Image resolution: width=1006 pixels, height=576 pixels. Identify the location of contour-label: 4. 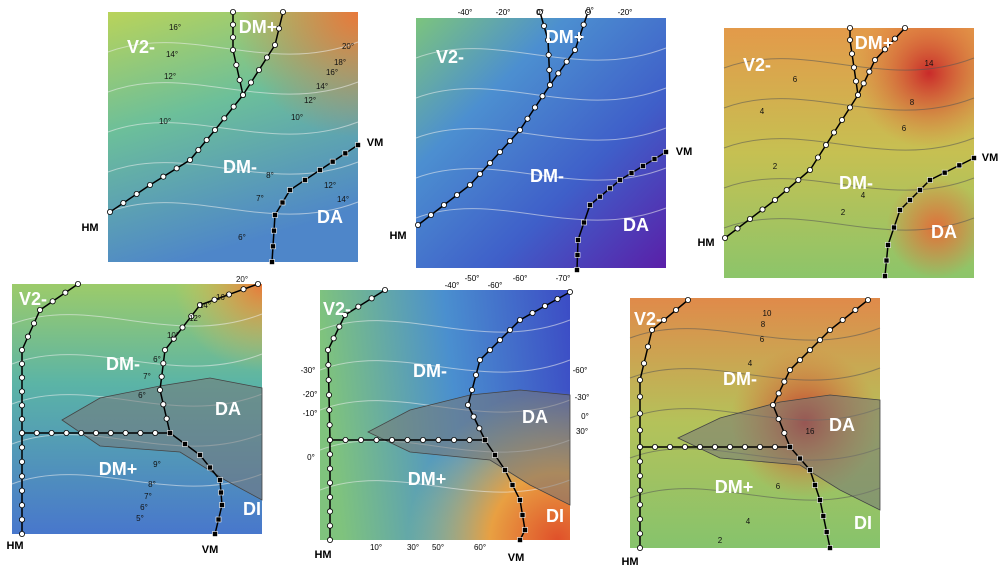
(762, 111).